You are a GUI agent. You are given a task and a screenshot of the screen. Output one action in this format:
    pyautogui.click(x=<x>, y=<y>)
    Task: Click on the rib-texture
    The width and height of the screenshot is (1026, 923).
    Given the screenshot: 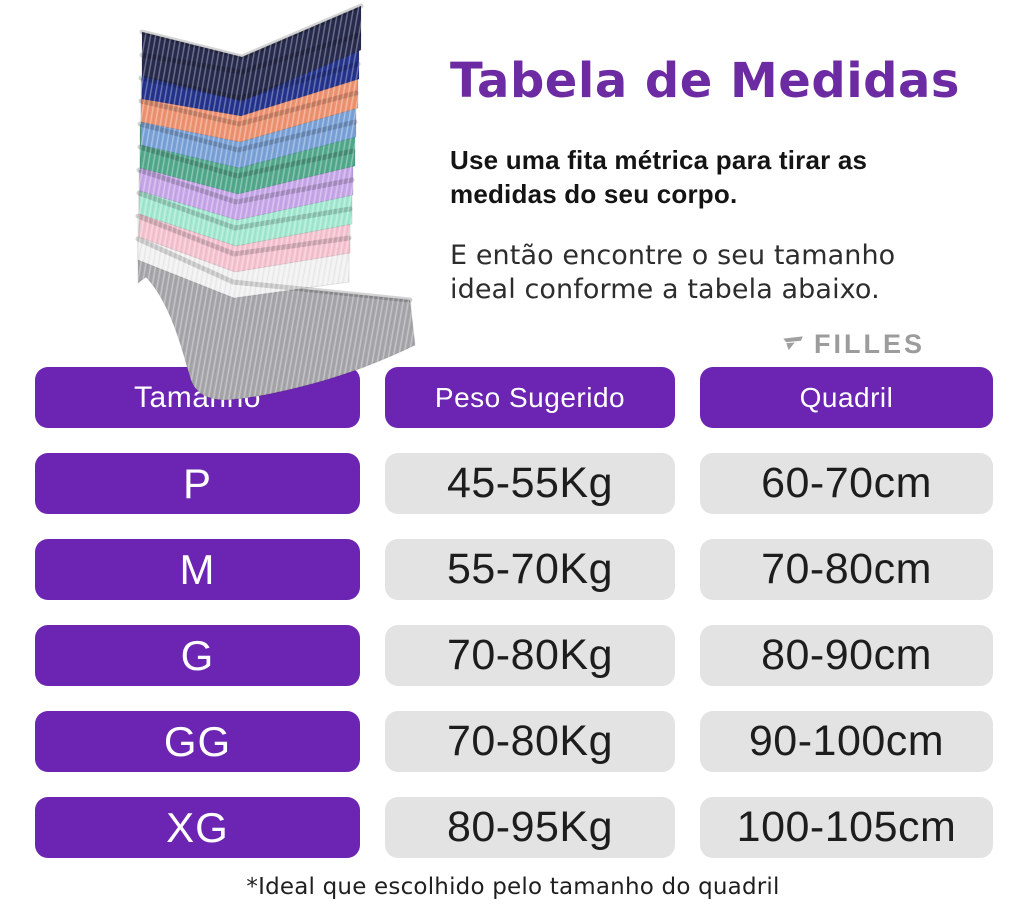 What is the action you would take?
    pyautogui.click(x=276, y=203)
    